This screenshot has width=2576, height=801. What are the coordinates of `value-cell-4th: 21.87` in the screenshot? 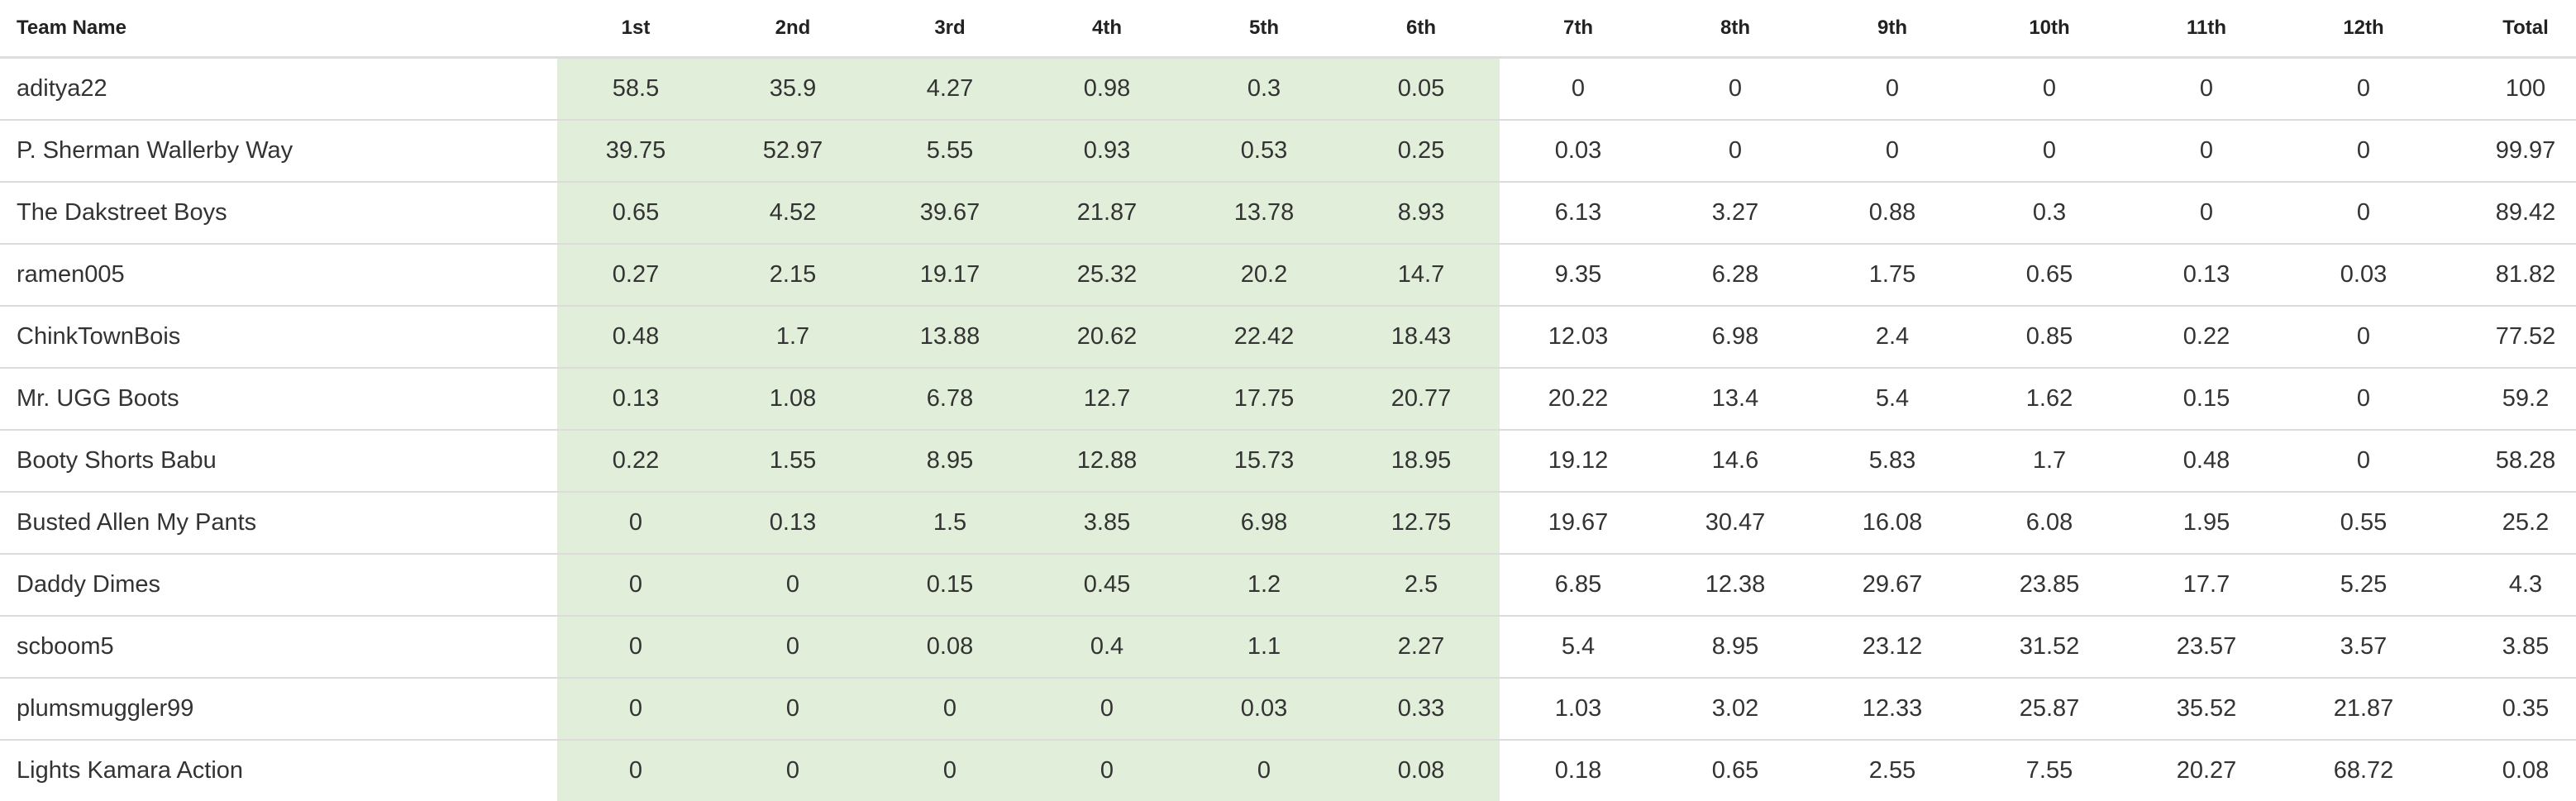 It's located at (1106, 213).